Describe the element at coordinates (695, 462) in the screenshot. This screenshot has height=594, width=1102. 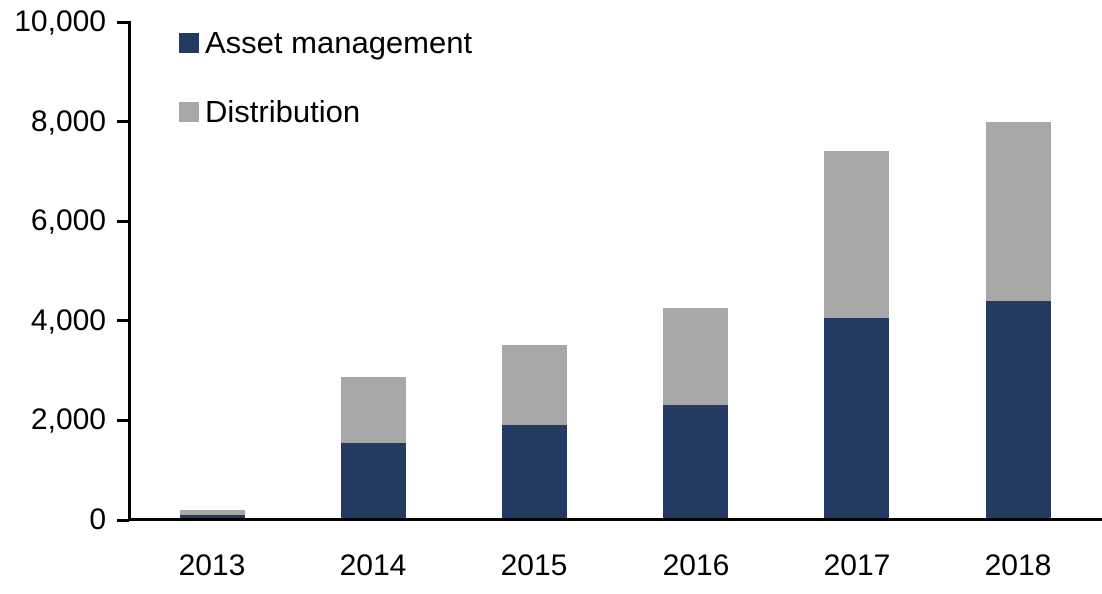
I see `bar-segment-2016-asset-management` at that location.